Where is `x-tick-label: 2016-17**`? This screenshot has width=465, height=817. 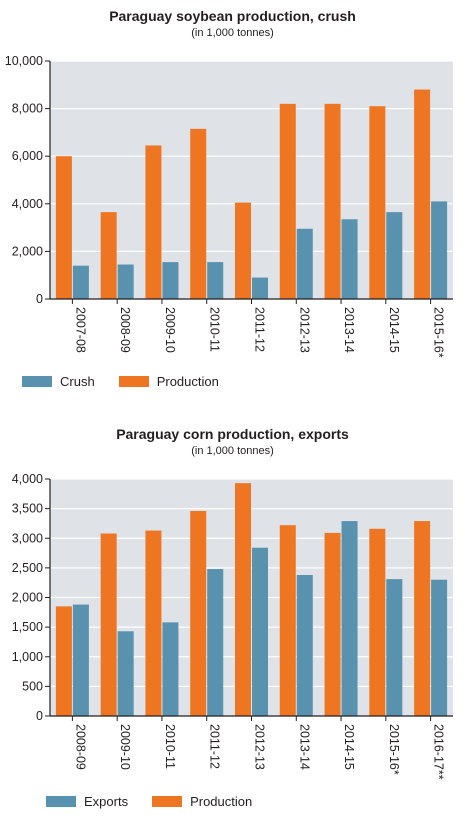 x-tick-label: 2016-17** is located at coordinates (439, 752).